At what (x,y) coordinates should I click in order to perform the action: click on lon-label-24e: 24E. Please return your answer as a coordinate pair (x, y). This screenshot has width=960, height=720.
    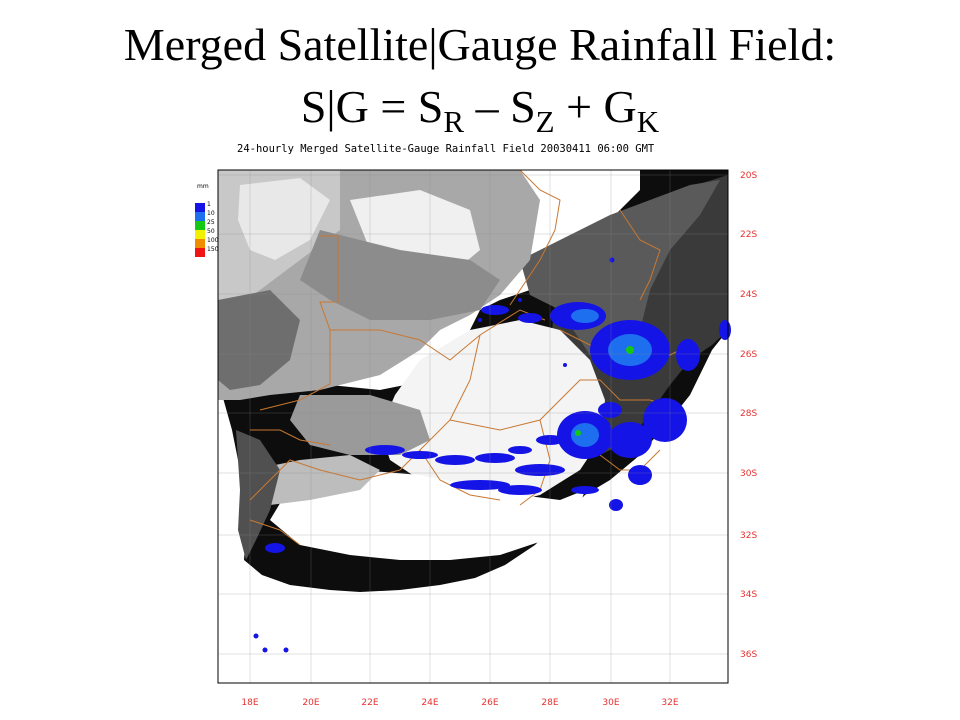
    Looking at the image, I should click on (429, 703).